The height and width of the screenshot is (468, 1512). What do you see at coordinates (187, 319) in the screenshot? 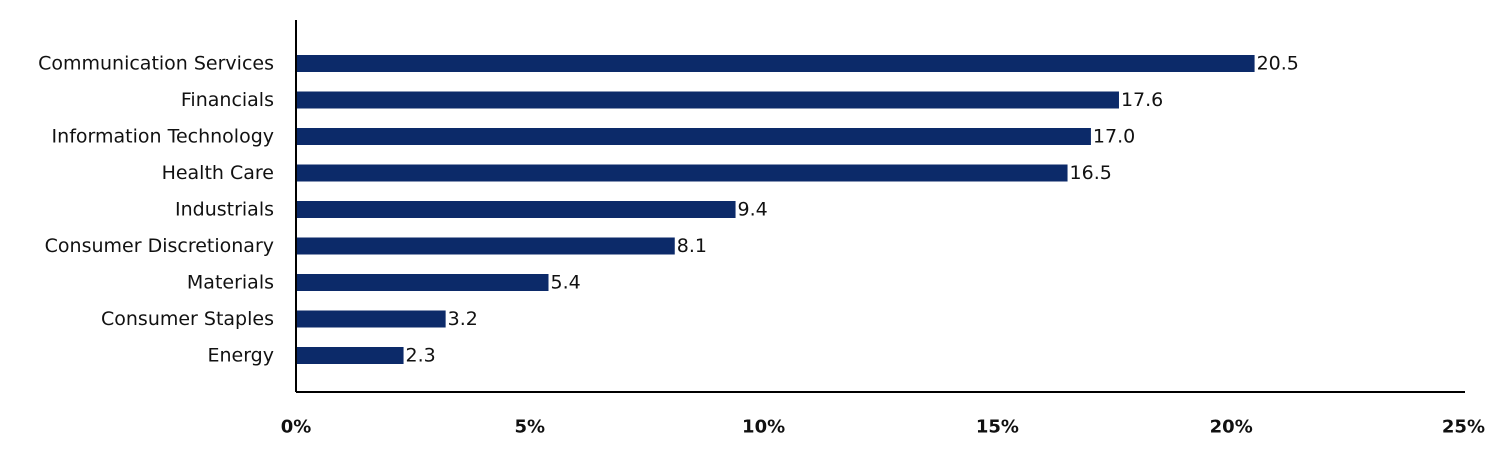
I see `category-label-7: Consumer Staples` at bounding box center [187, 319].